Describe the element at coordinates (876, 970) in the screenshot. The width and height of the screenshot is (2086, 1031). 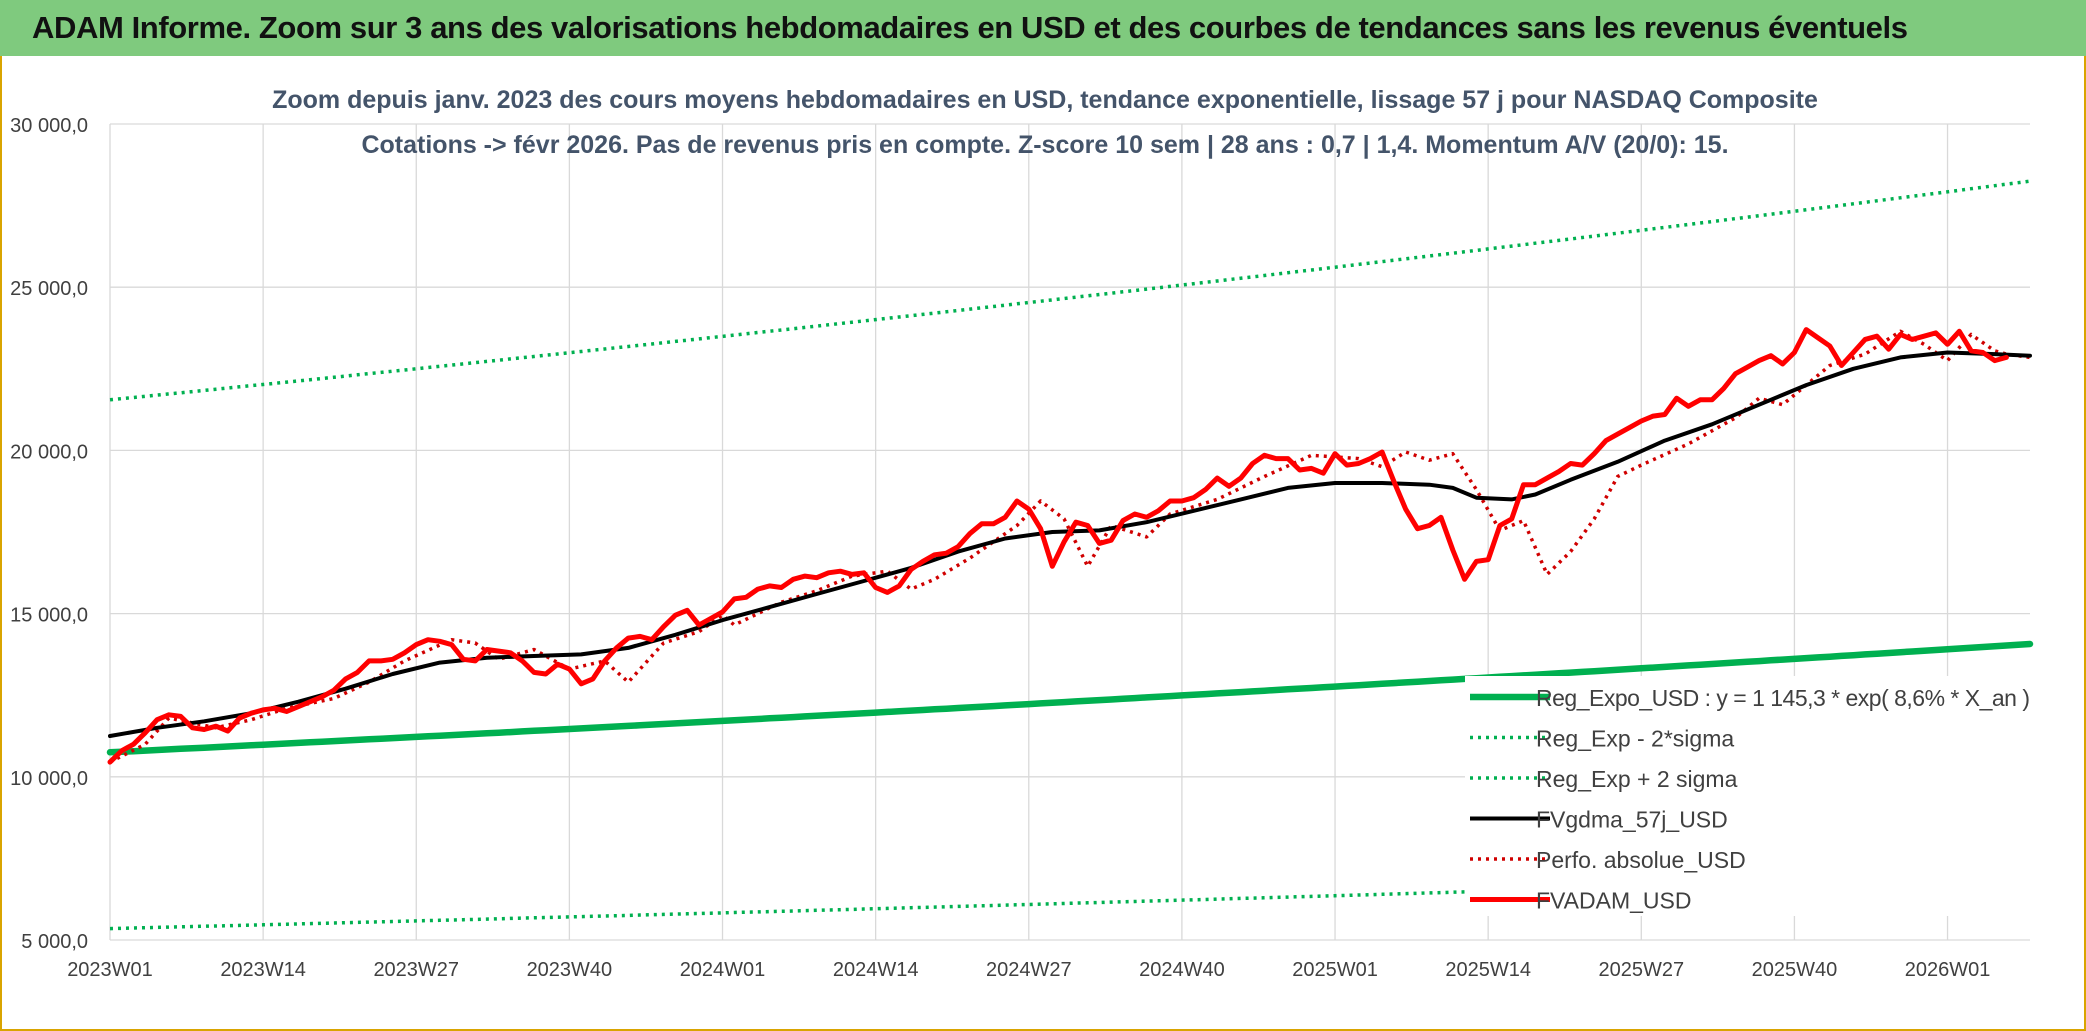
I see `x-tick-label: 2024W14` at that location.